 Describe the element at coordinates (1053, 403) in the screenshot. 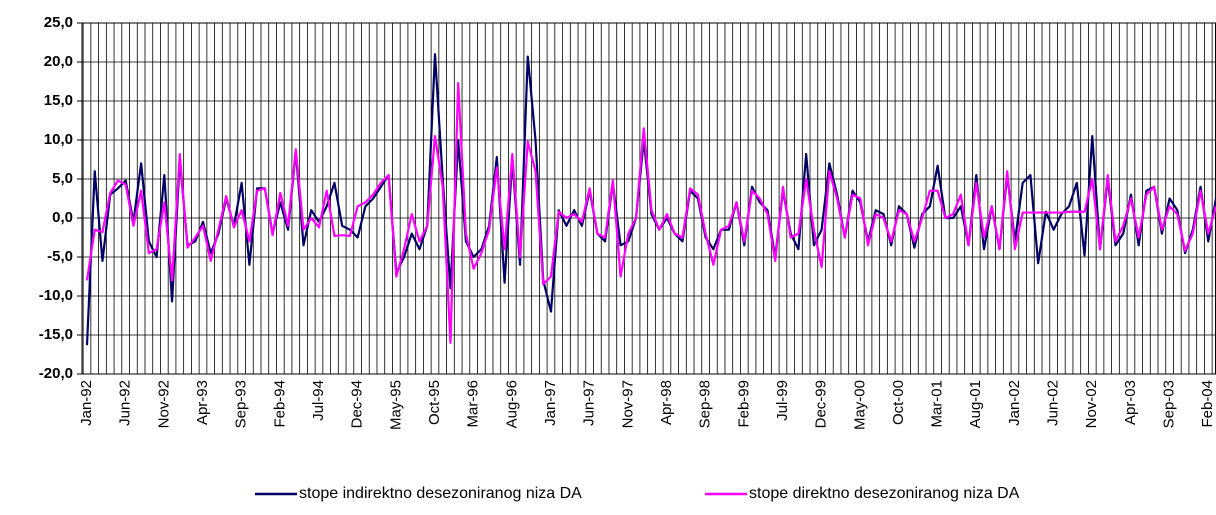

I see `x-tick-label: Jun-02` at that location.